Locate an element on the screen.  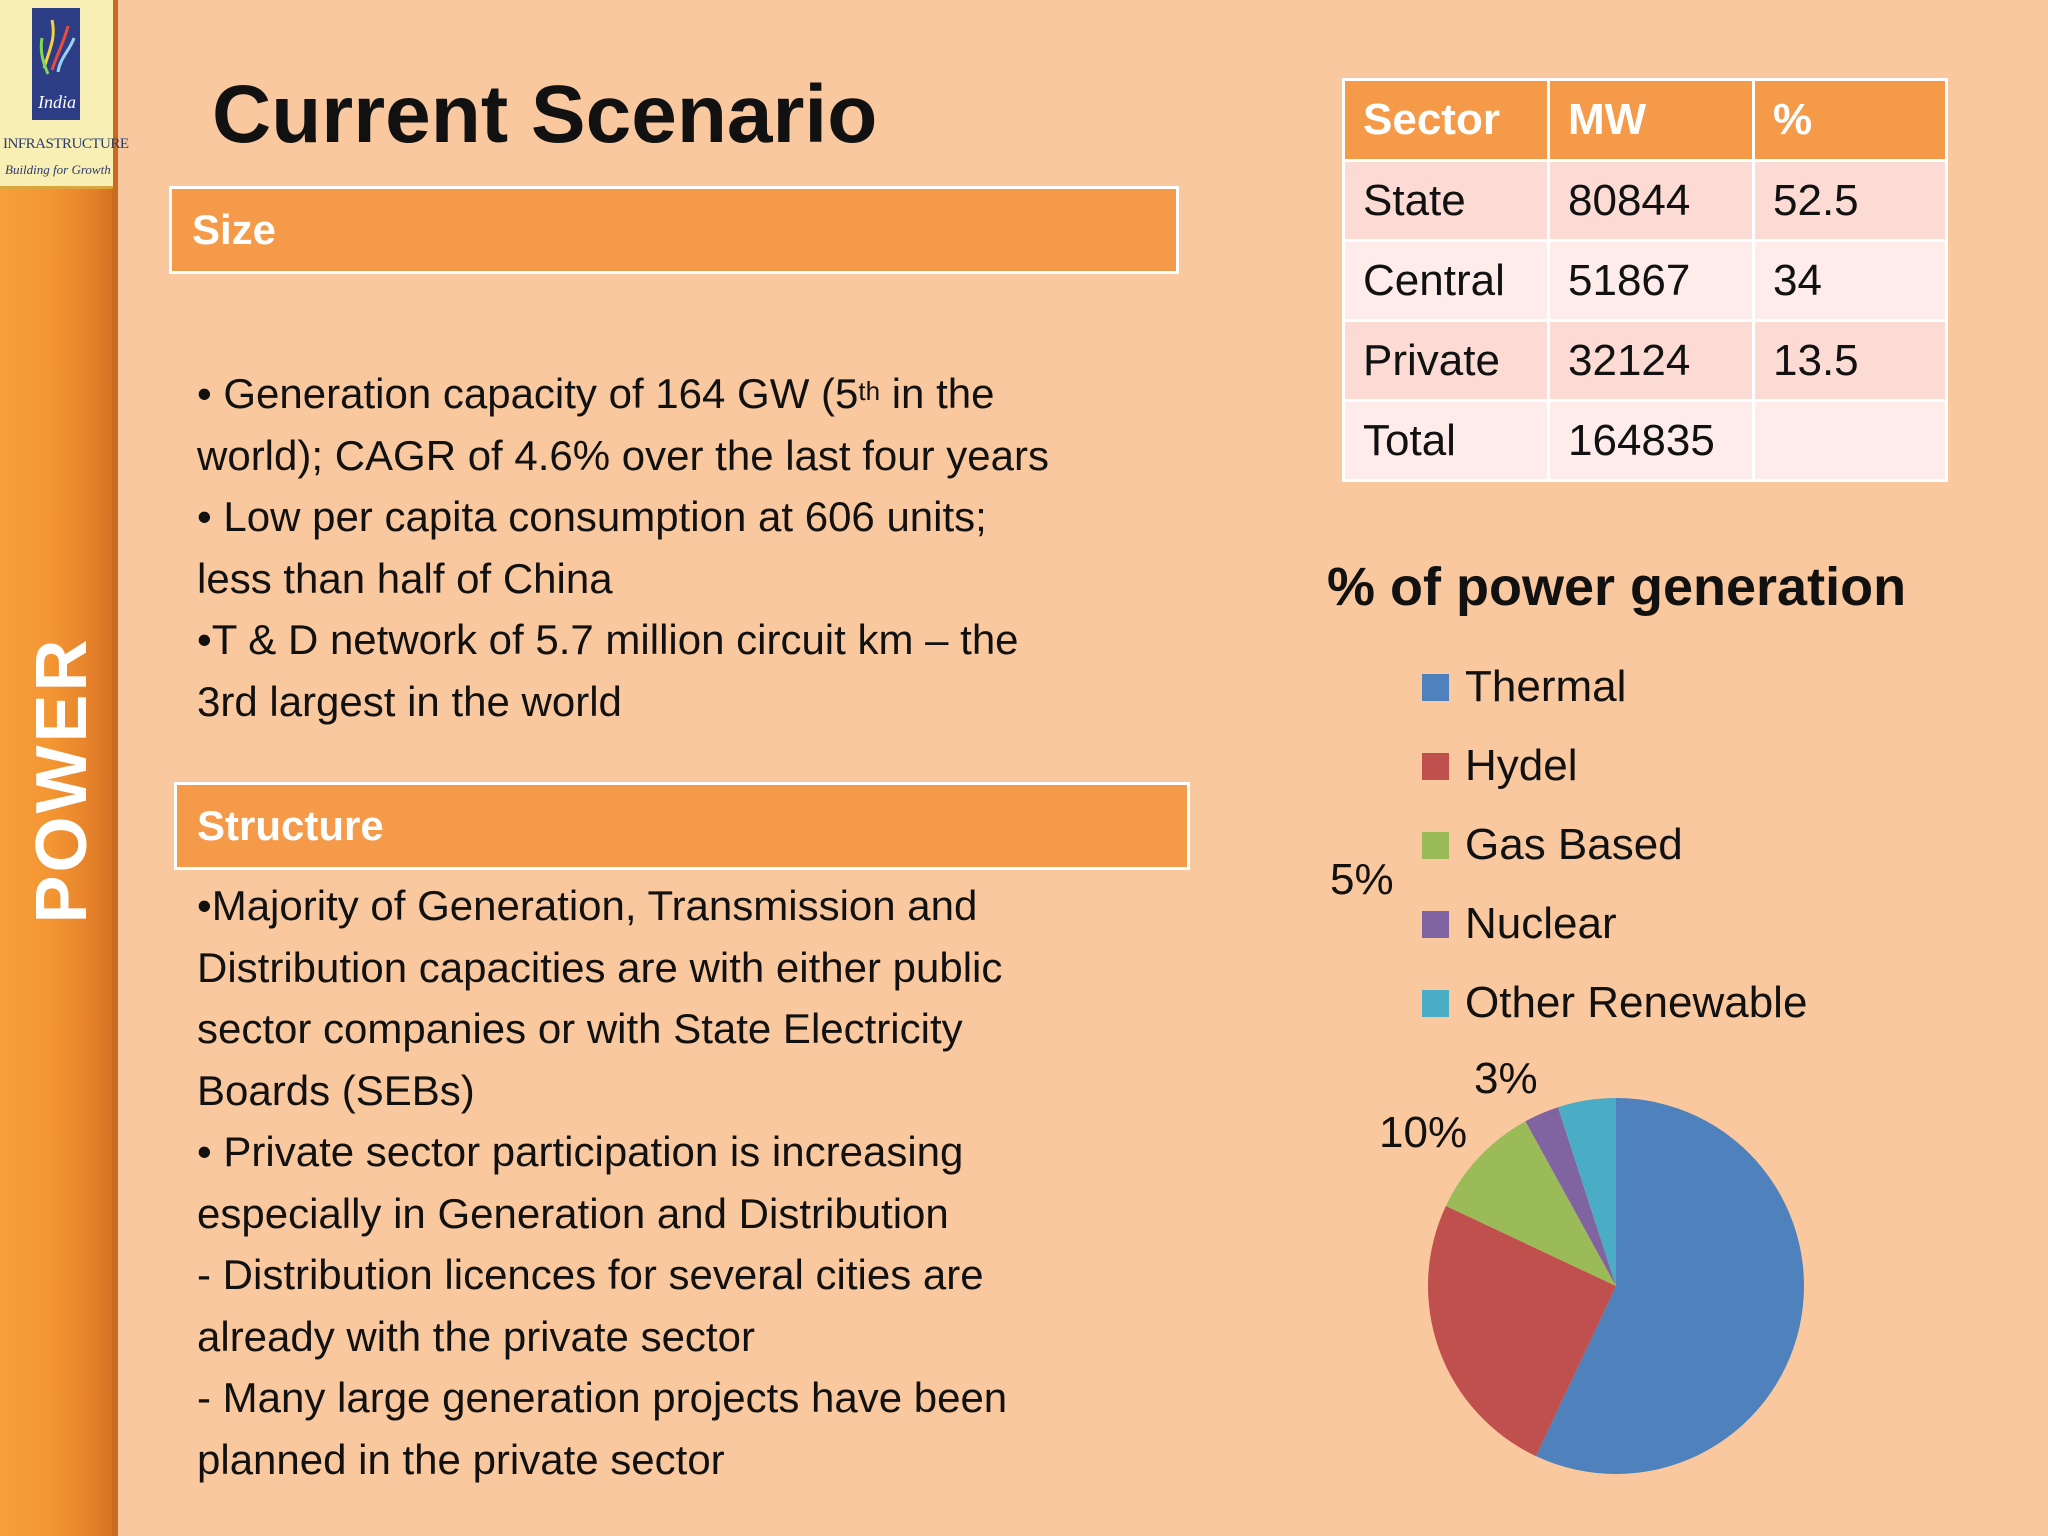
legend-label: Gas Based is located at coordinates (1574, 844).